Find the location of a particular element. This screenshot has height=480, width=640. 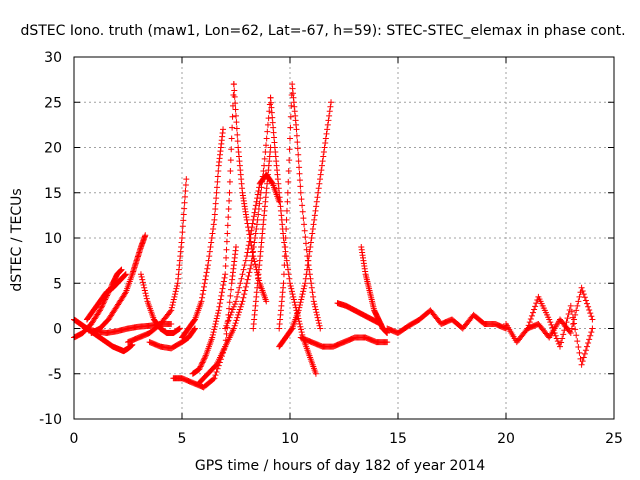

y-tick-label: -5 is located at coordinates (55, 375).